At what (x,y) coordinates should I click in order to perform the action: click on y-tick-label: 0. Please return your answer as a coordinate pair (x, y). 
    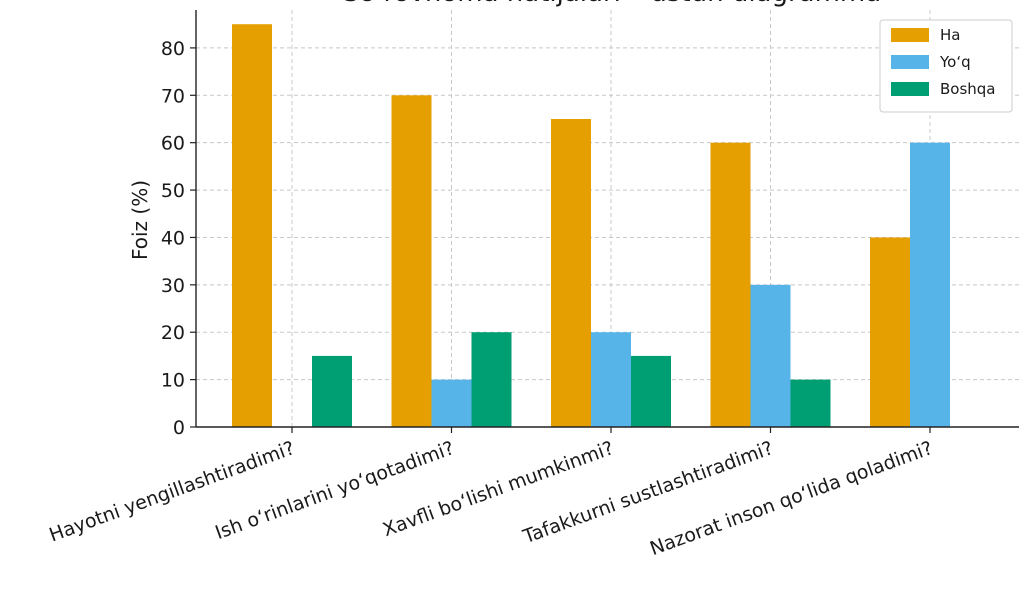
    Looking at the image, I should click on (179, 428).